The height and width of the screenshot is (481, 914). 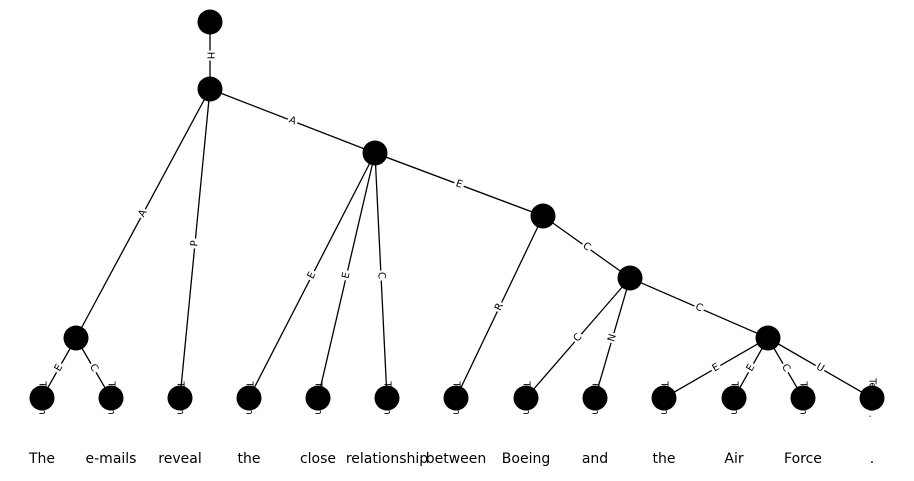 What do you see at coordinates (318, 459) in the screenshot?
I see `word-label: close` at bounding box center [318, 459].